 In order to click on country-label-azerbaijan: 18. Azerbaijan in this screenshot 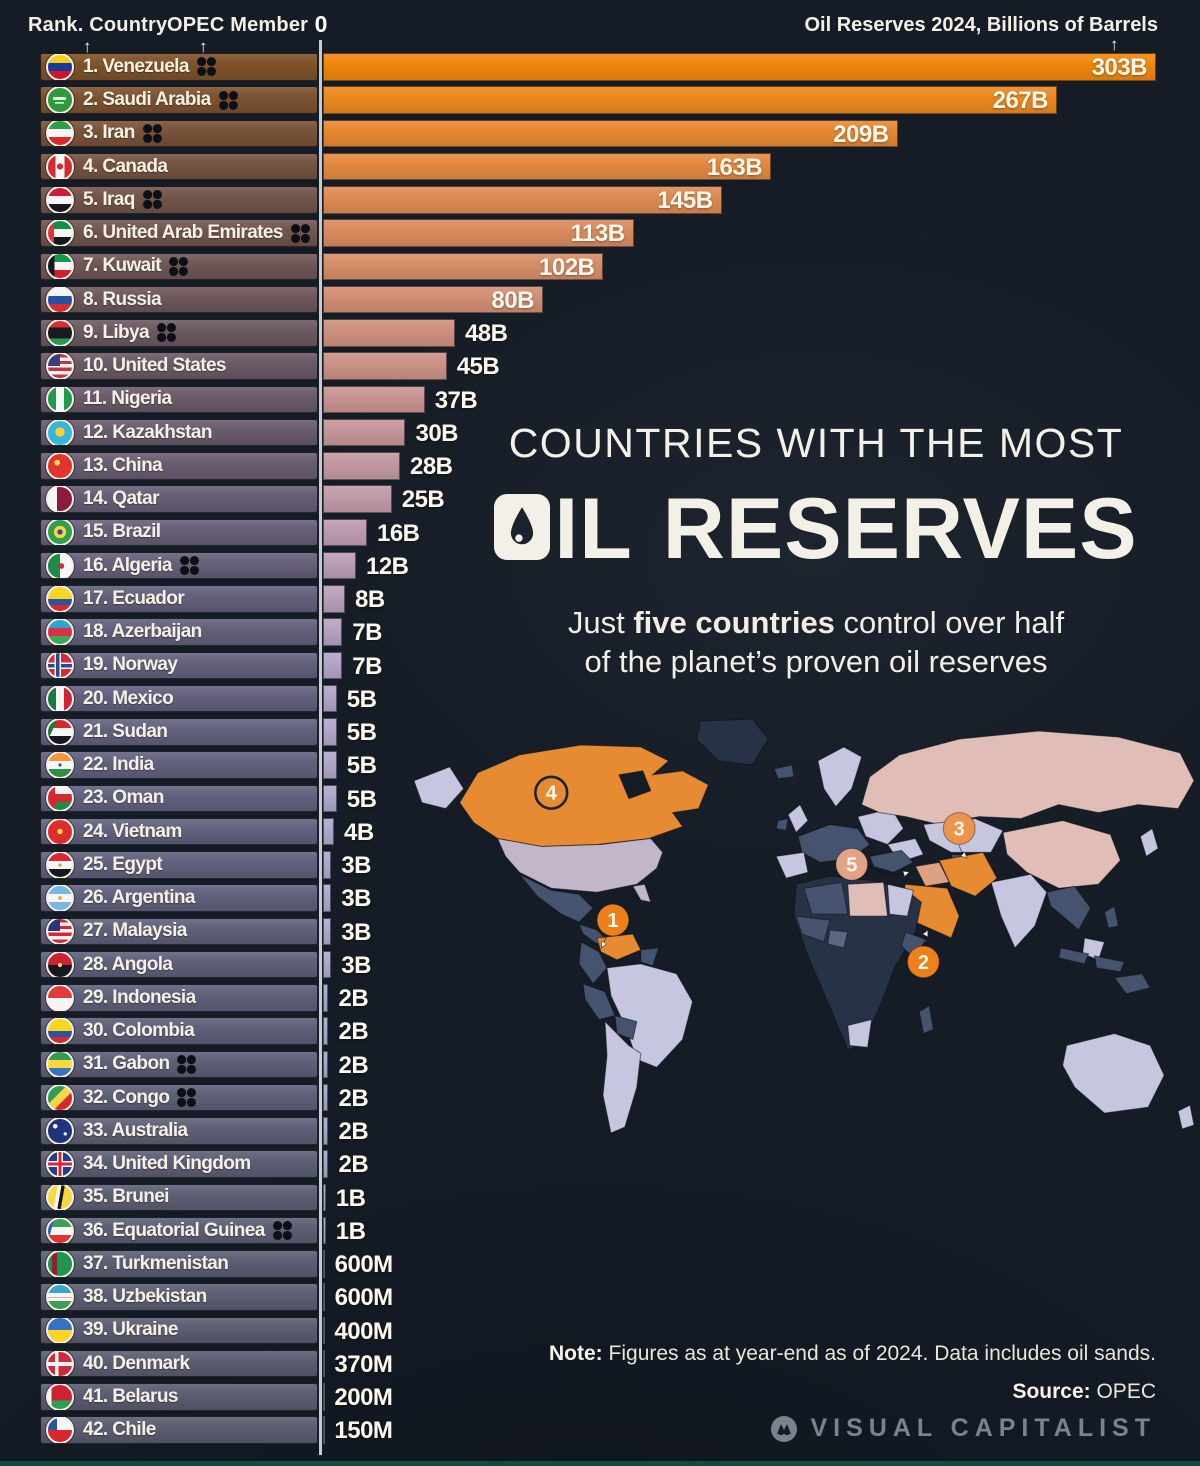, I will do `click(179, 632)`.